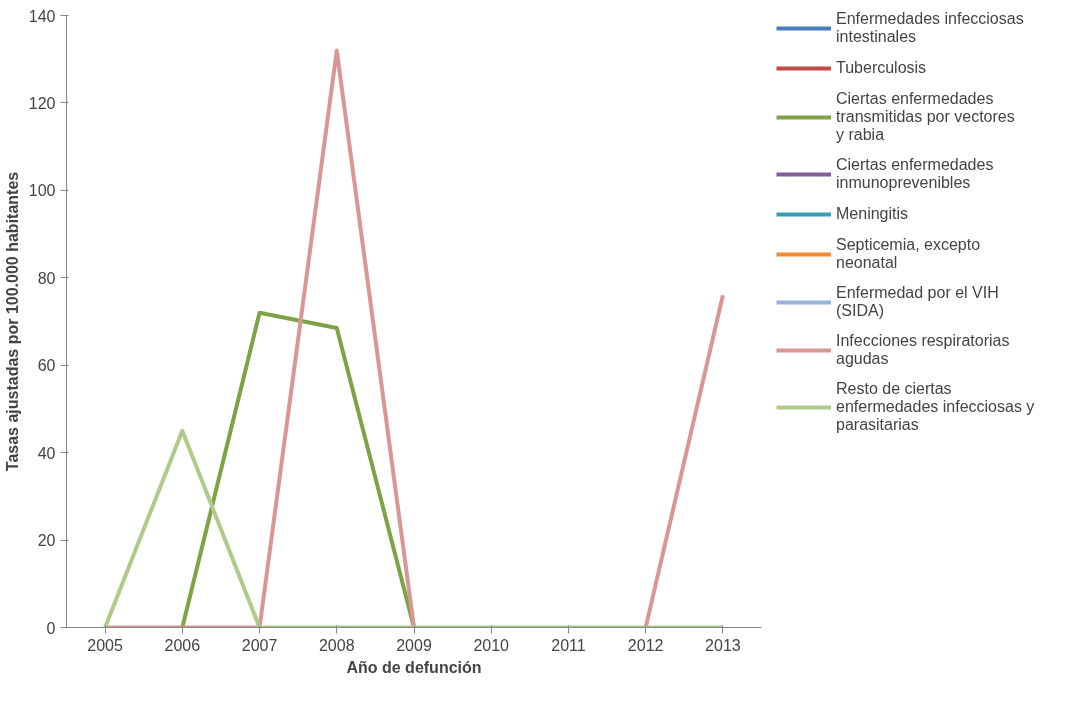  What do you see at coordinates (568, 645) in the screenshot?
I see `x-tick-label: 2011` at bounding box center [568, 645].